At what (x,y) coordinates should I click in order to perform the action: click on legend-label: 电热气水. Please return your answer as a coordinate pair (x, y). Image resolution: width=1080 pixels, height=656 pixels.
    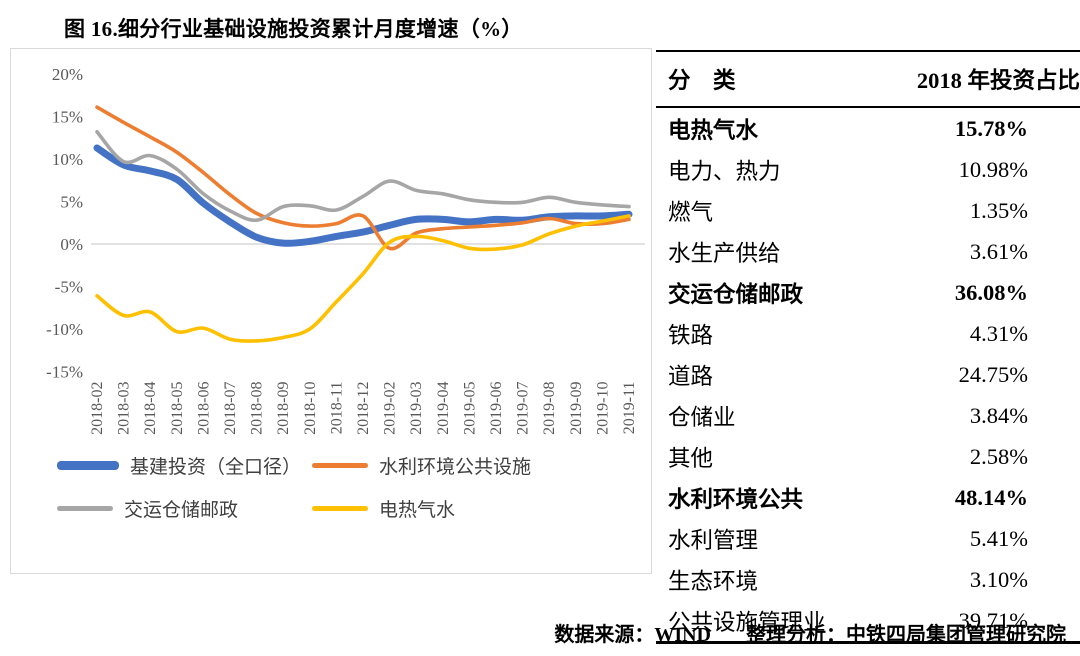
    Looking at the image, I should click on (417, 510).